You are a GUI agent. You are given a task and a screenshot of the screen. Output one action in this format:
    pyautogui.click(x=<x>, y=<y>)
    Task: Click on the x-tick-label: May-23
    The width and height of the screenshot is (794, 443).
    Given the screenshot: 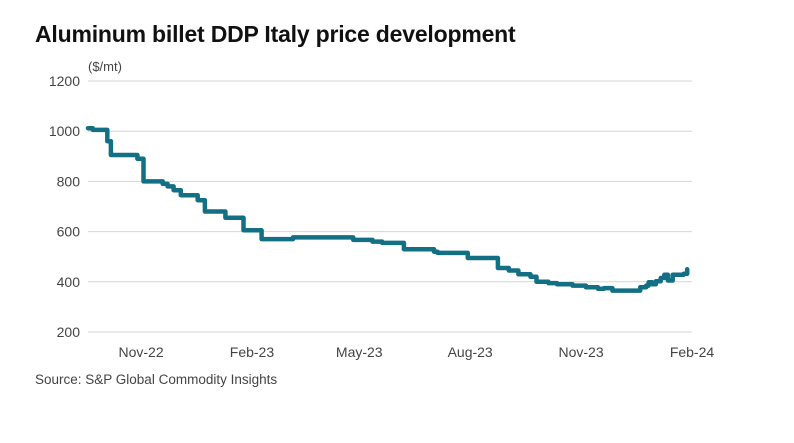 What is the action you would take?
    pyautogui.click(x=359, y=352)
    